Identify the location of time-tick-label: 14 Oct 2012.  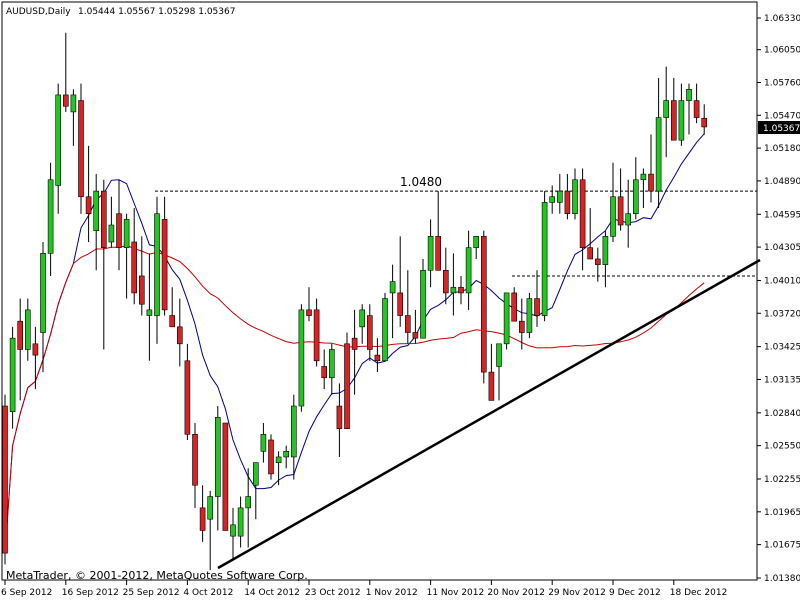
(272, 593).